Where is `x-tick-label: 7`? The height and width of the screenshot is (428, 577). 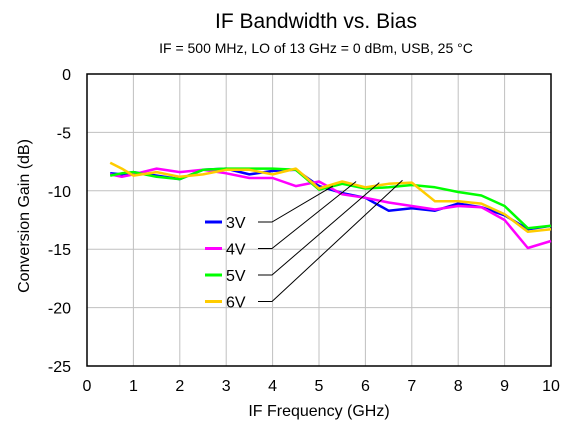
x-tick-label: 7 is located at coordinates (411, 386).